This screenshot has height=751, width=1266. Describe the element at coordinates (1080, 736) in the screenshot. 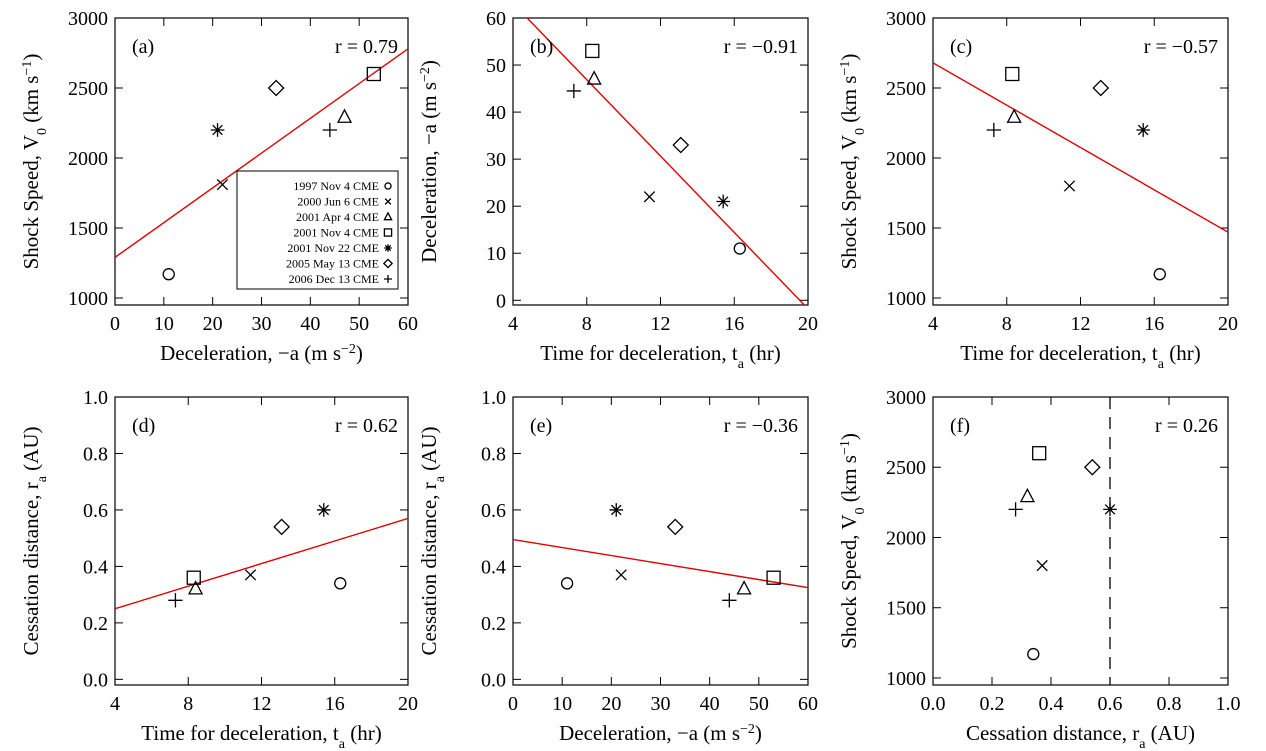

I see `x-axis-title: Cessation distance, ra (AU)` at that location.